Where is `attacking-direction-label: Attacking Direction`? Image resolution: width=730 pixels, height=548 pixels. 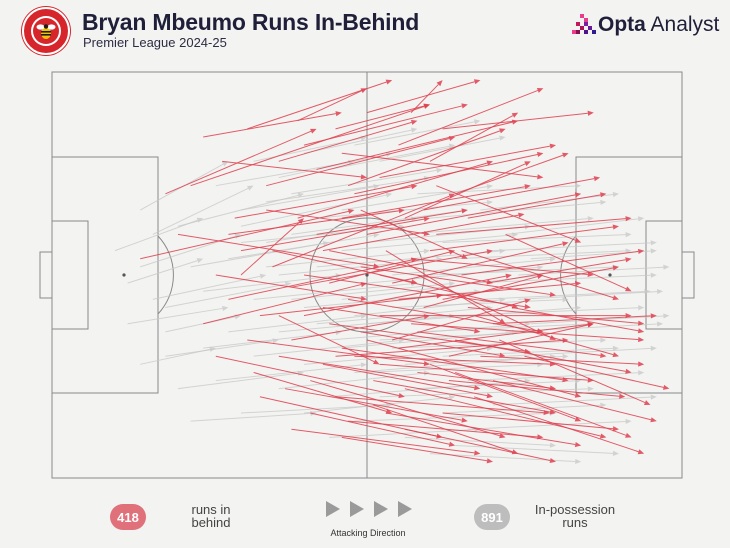 attacking-direction-label: Attacking Direction is located at coordinates (368, 533).